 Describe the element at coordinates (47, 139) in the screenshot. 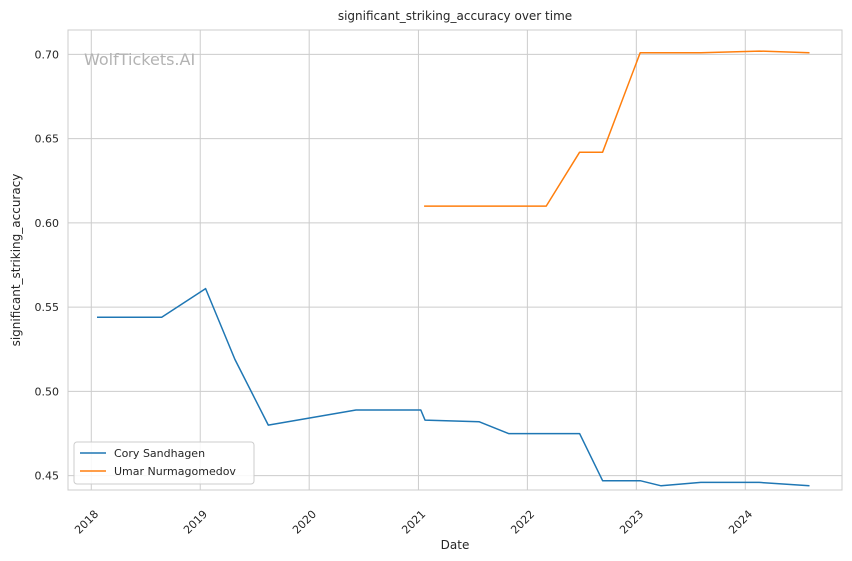

I see `y-tick-label: 0.65` at that location.